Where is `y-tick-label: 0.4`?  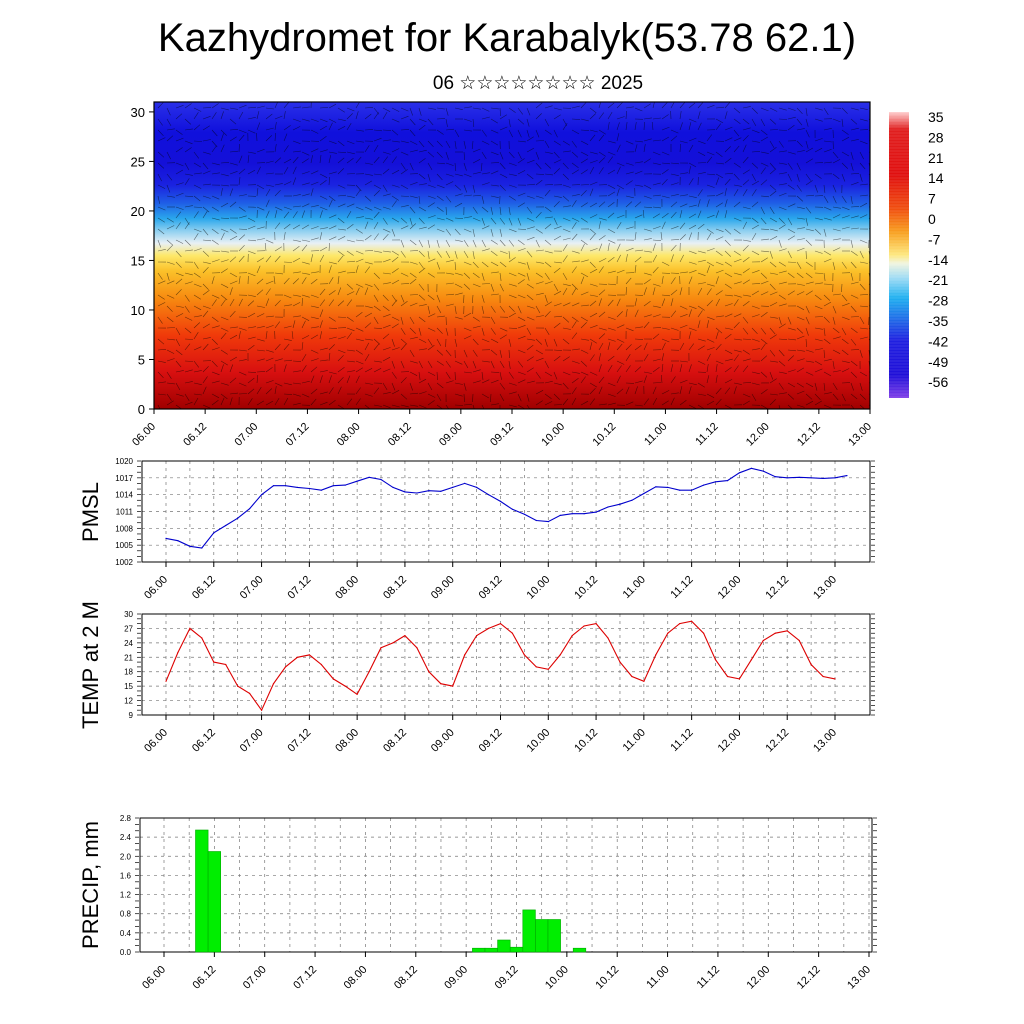
y-tick-label: 0.4 is located at coordinates (126, 933).